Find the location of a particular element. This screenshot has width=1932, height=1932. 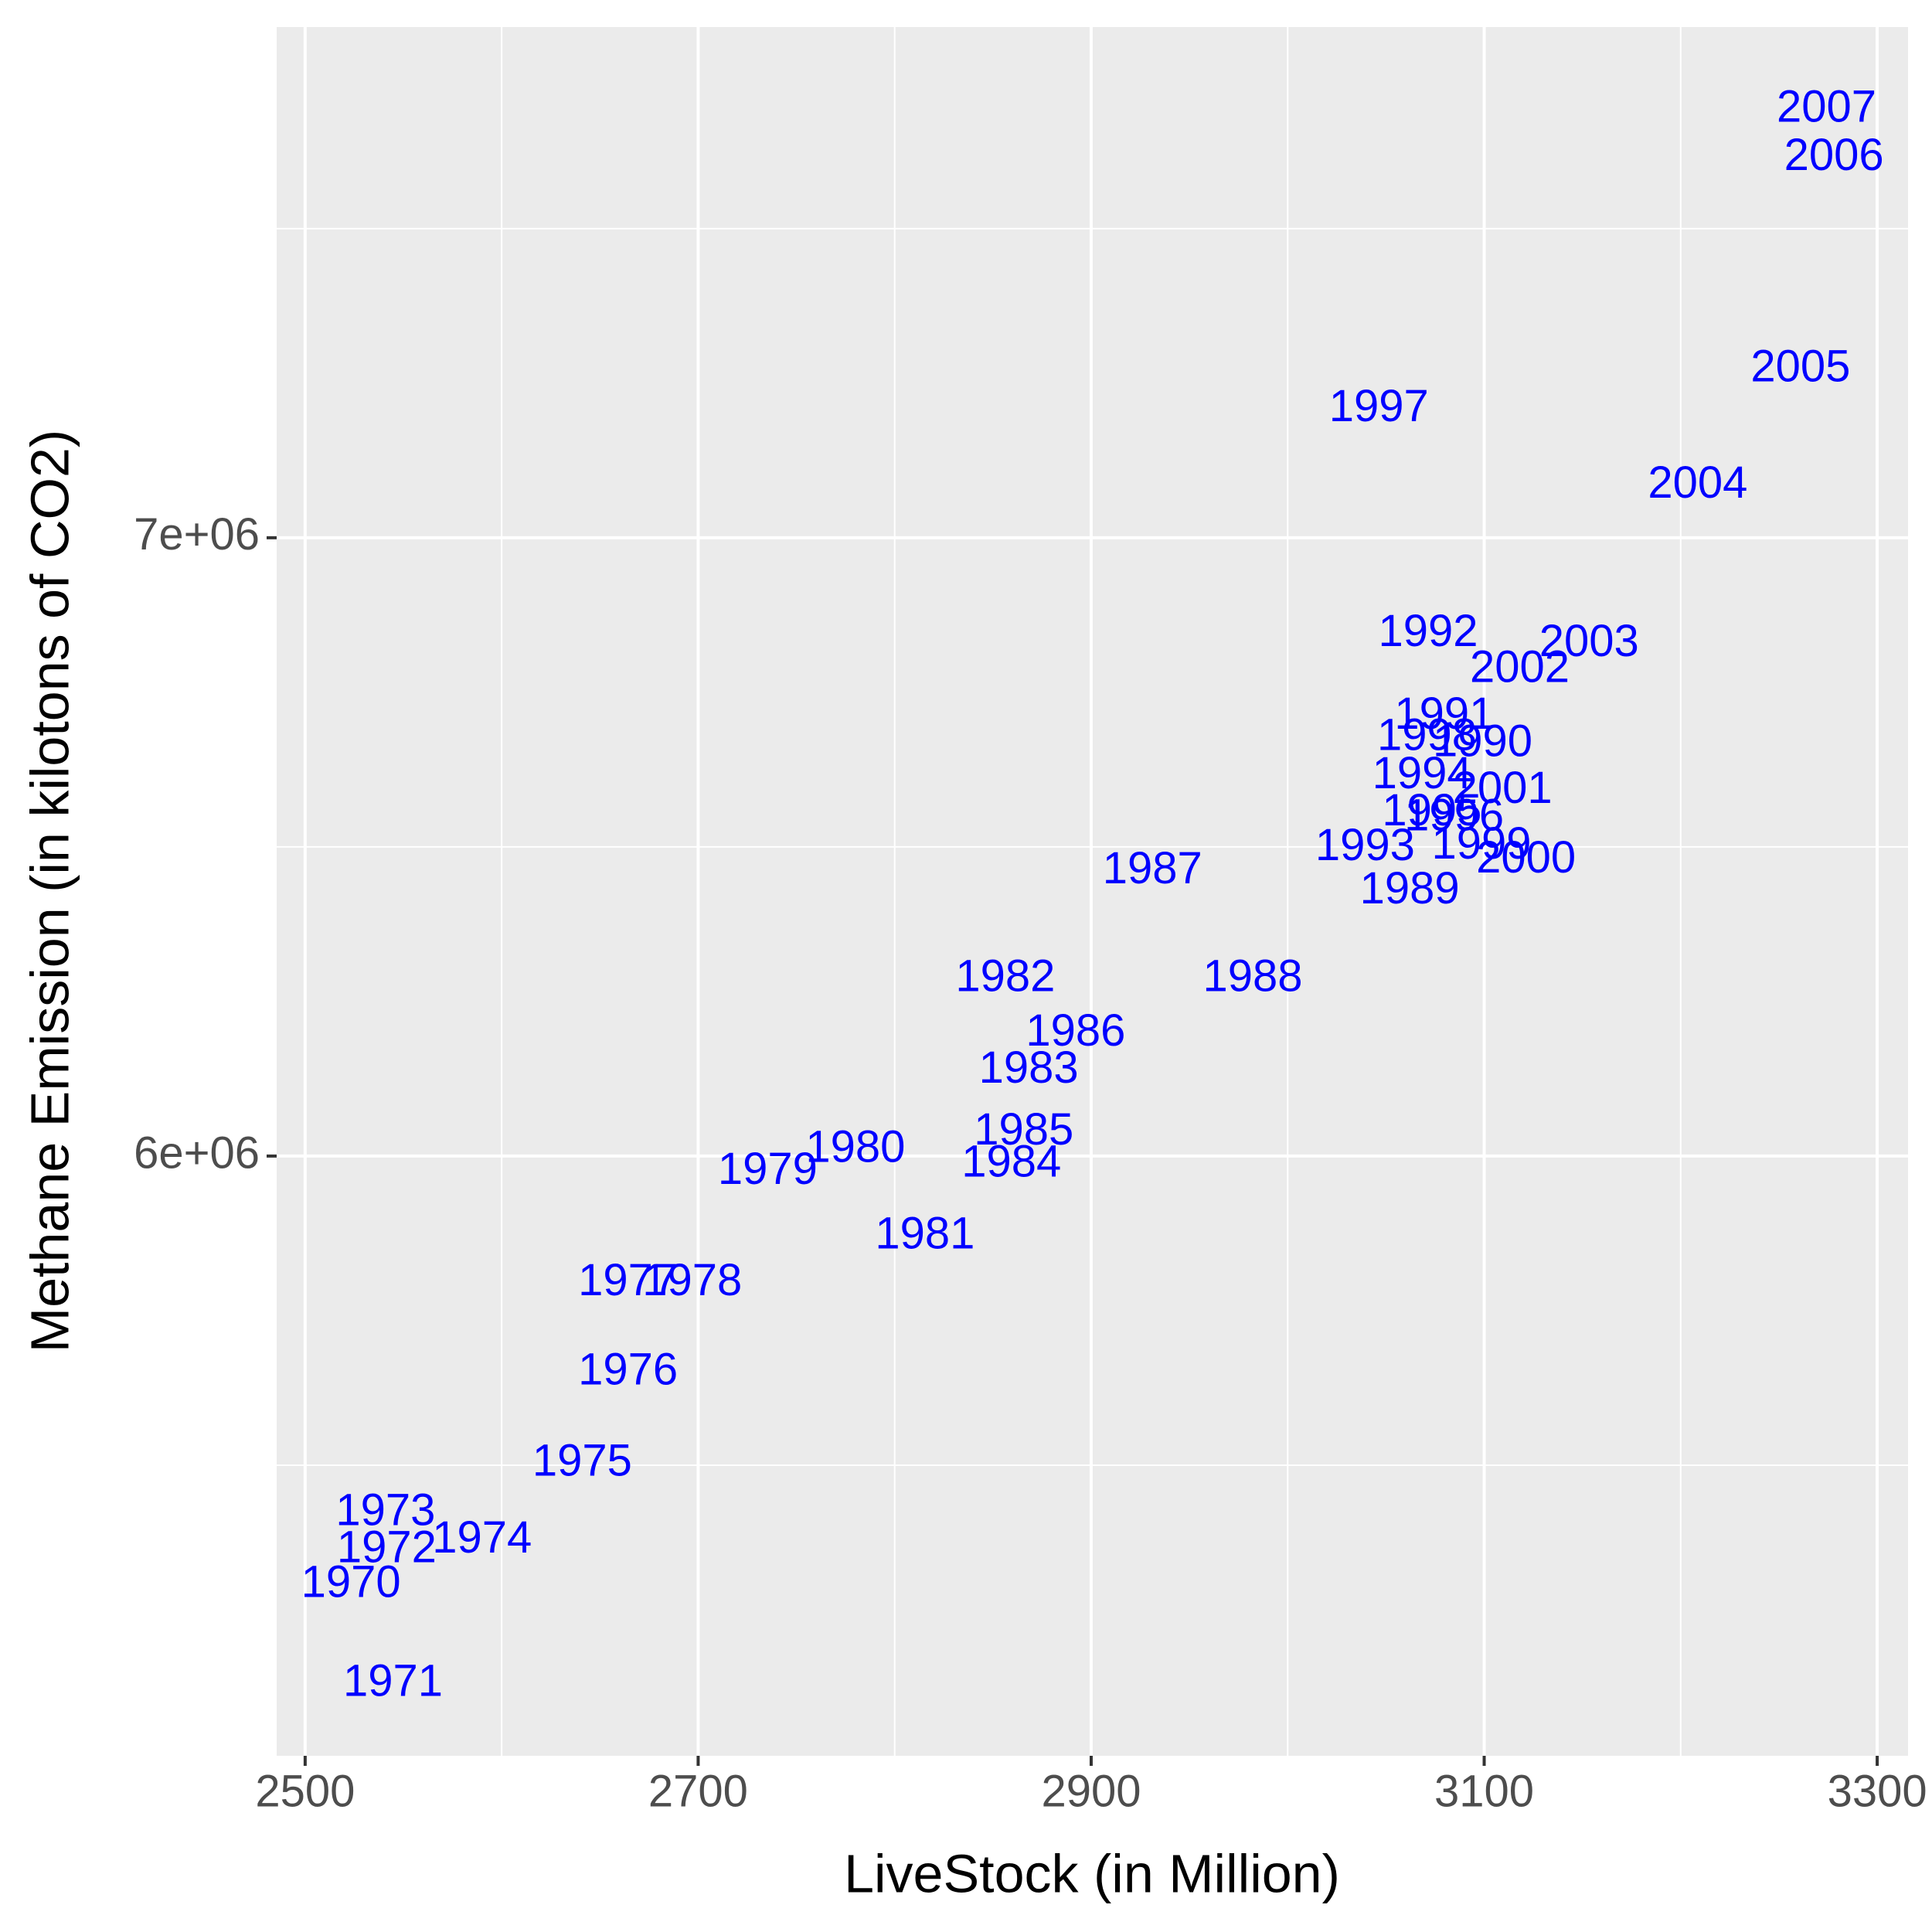

point-label: 1998 is located at coordinates (1427, 734).